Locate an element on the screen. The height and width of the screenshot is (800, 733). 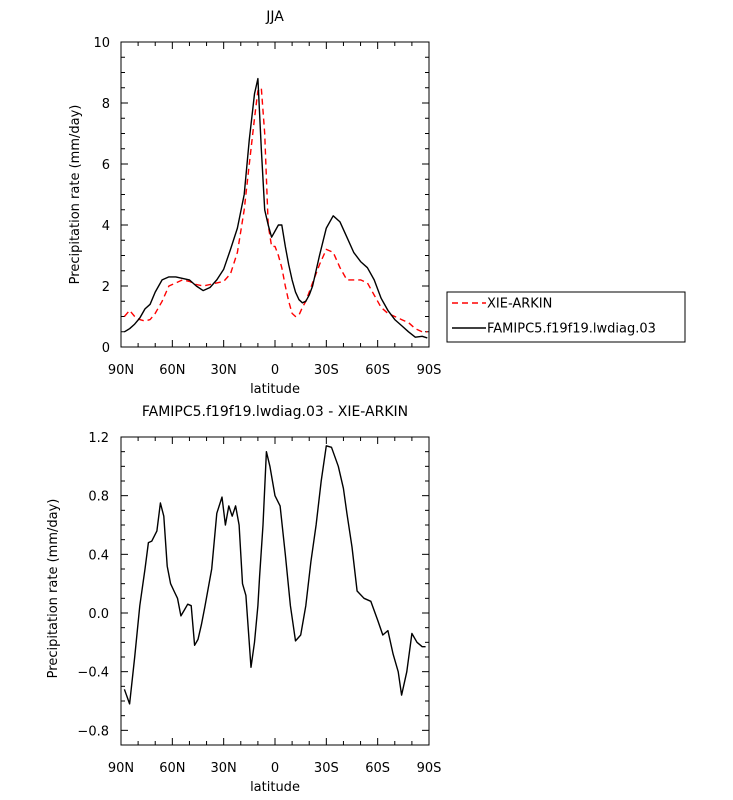
top-y-axis-label: Precipitation rate (mm/day) is located at coordinates (75, 195).